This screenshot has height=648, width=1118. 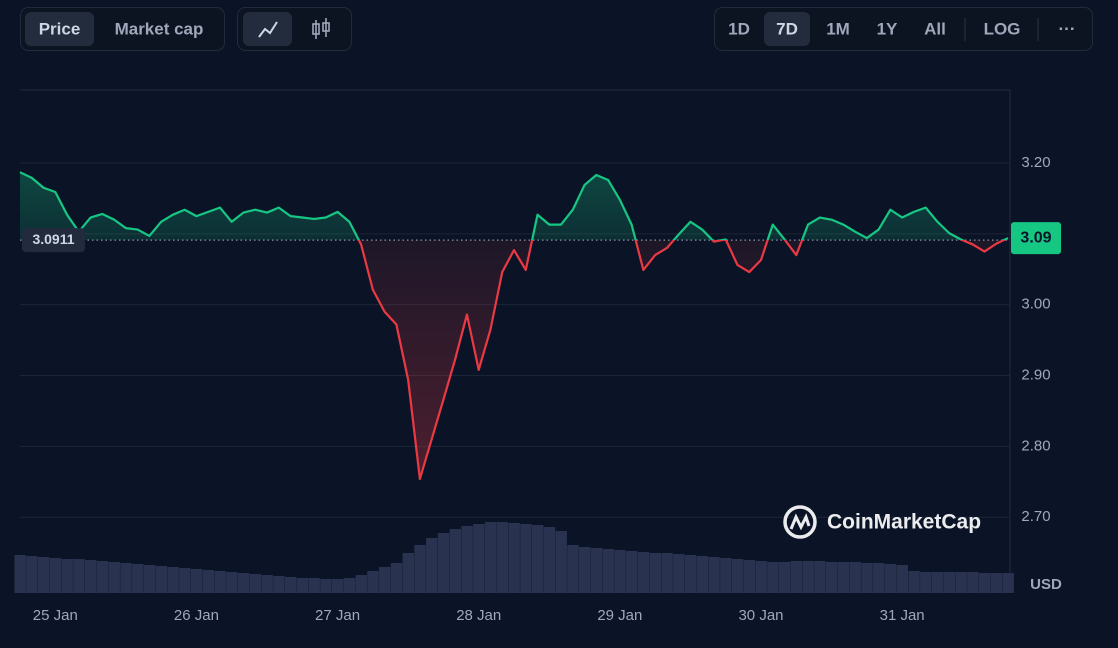 I want to click on tab-market-cap: Market cap, so click(x=159, y=28).